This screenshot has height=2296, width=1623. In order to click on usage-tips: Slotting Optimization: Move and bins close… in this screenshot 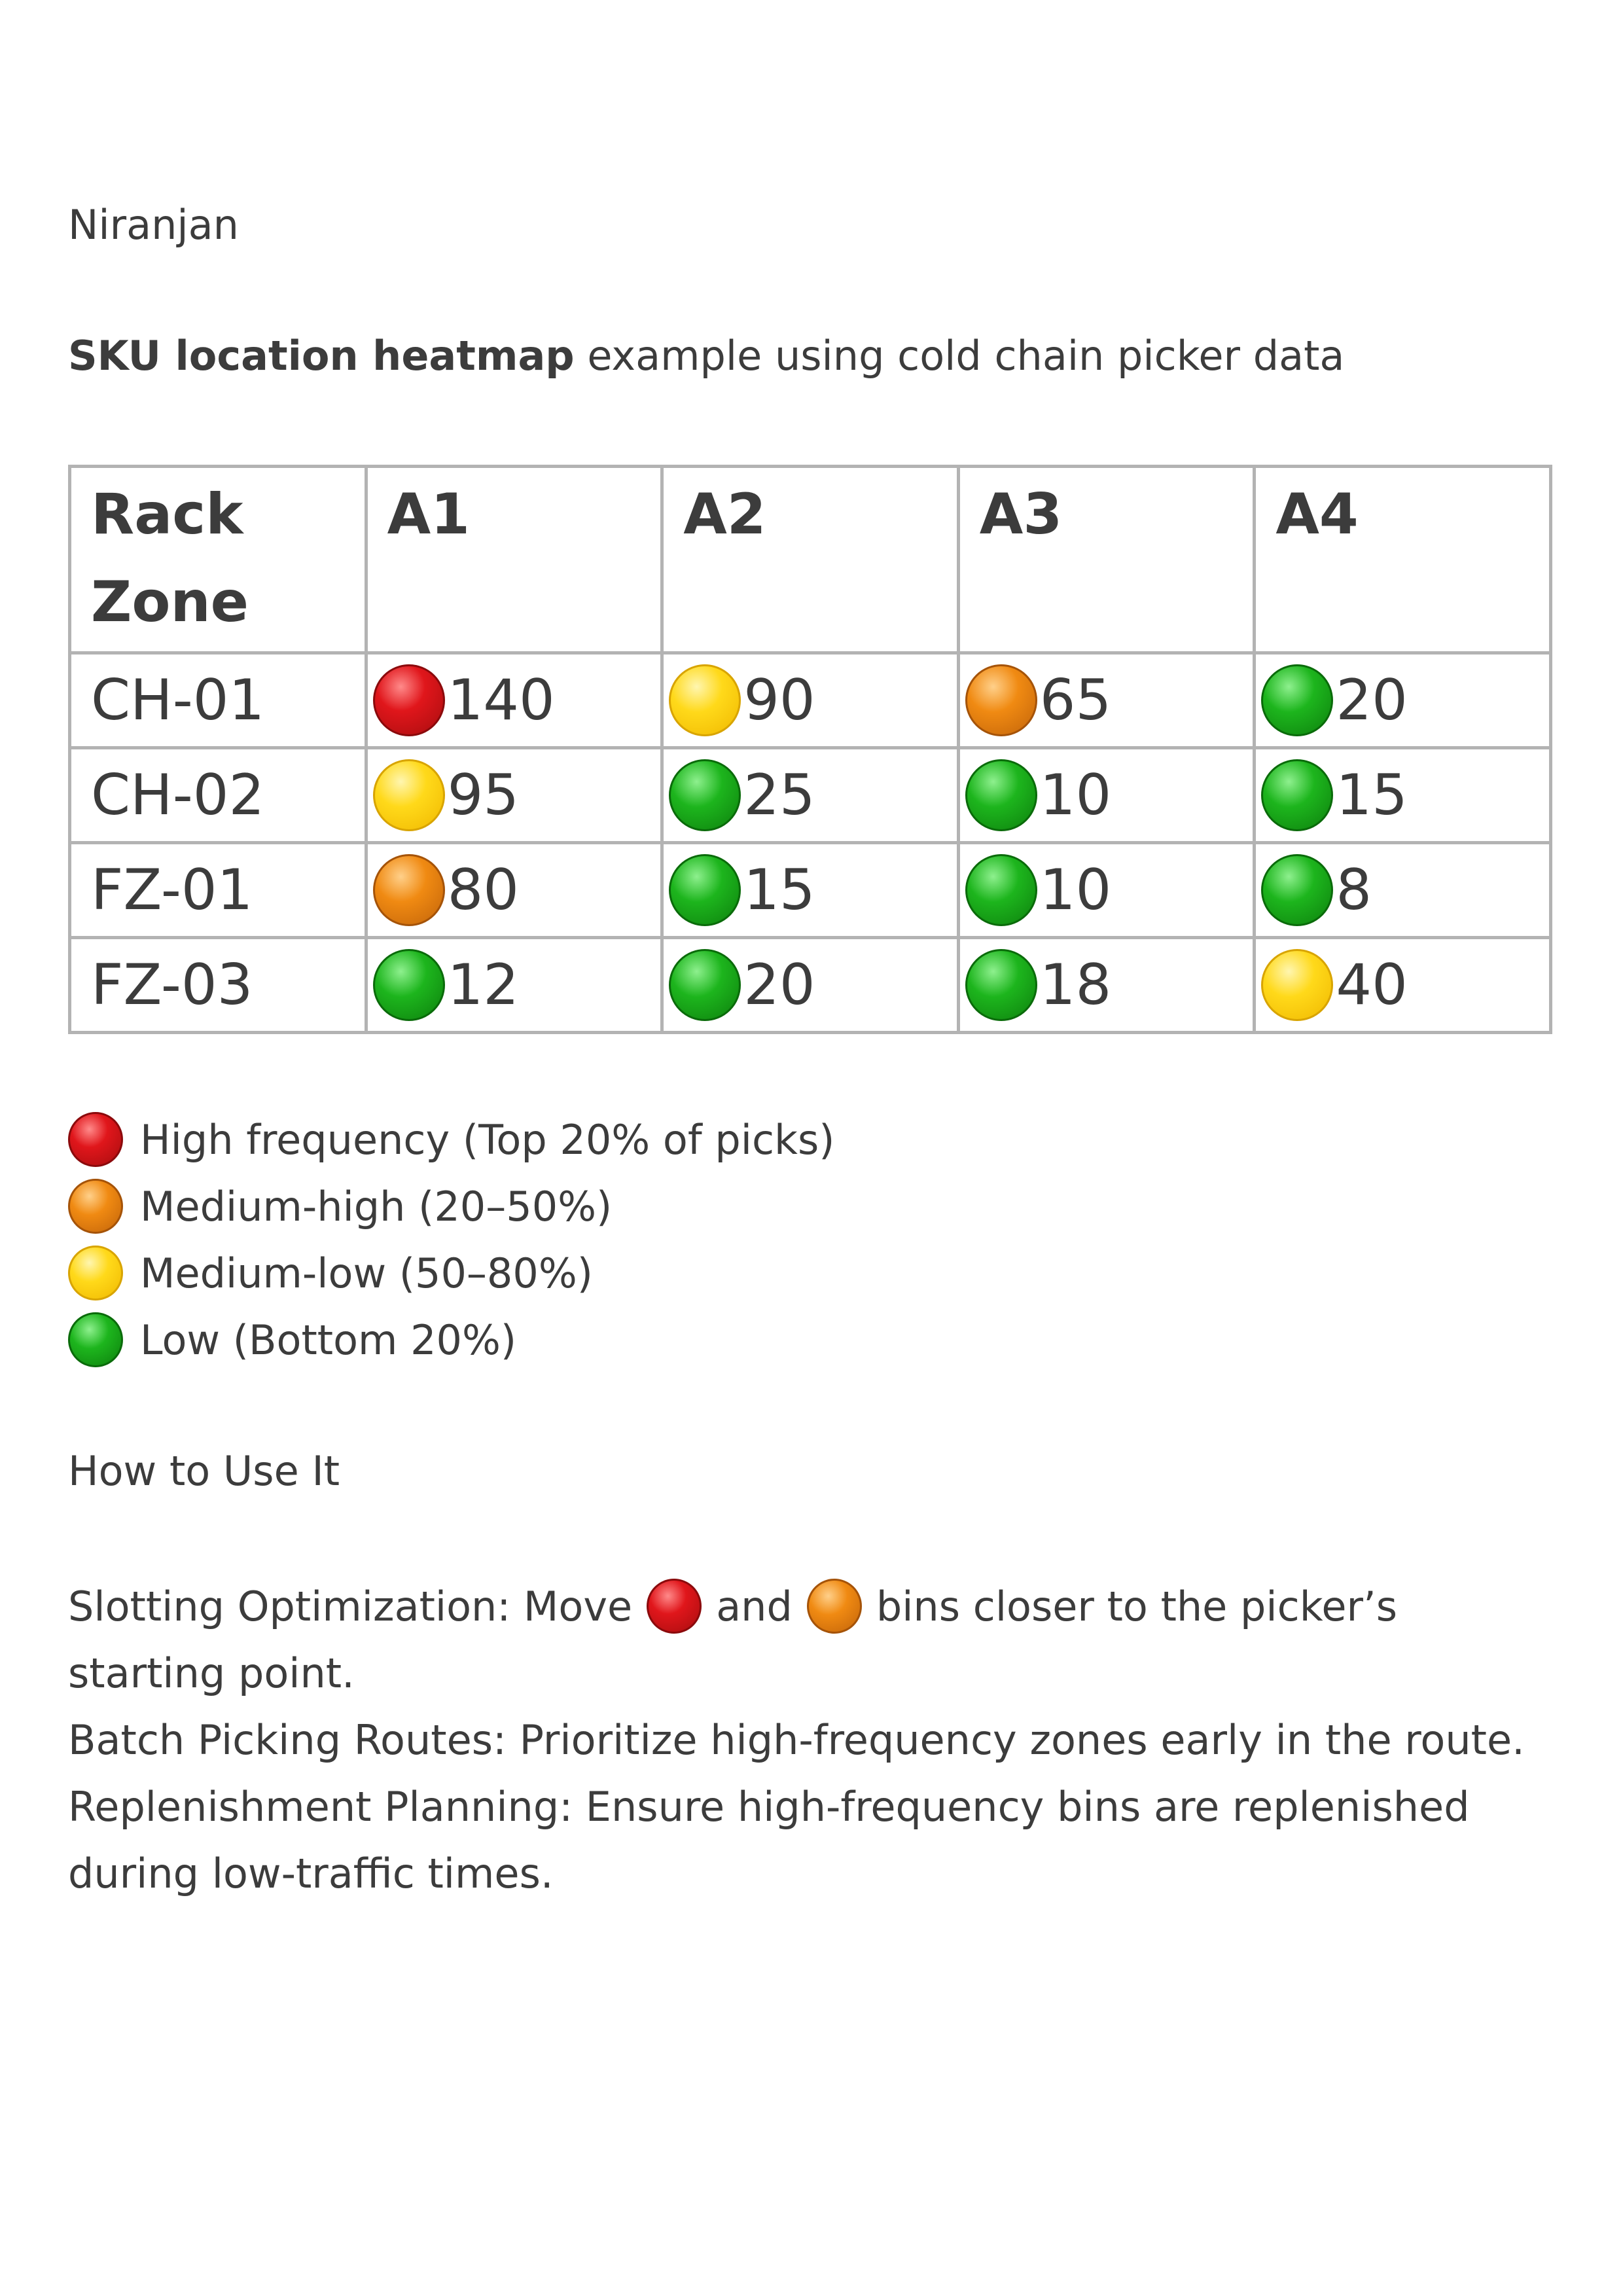, I will do `click(820, 1740)`.